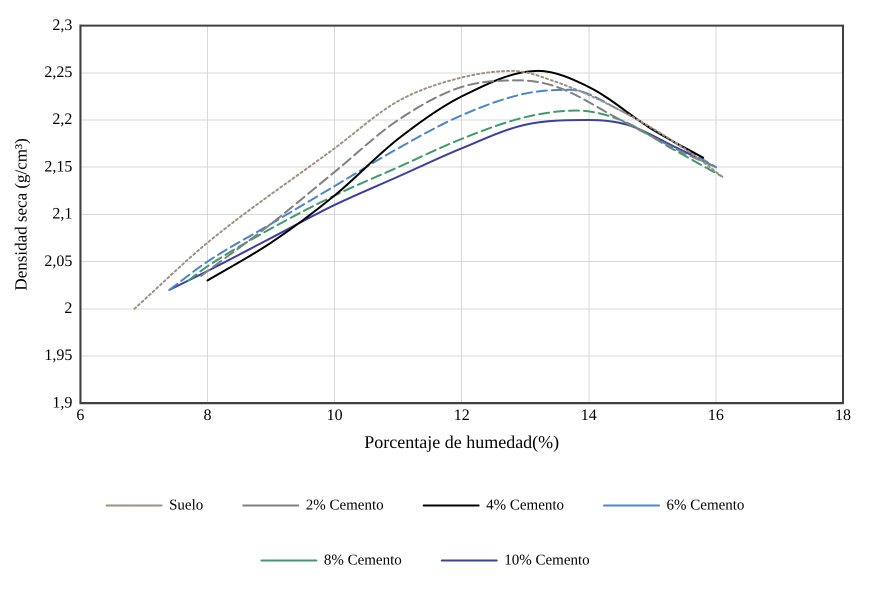 The width and height of the screenshot is (875, 589). I want to click on x-axis-title: Porcentaje de humedad(%), so click(462, 442).